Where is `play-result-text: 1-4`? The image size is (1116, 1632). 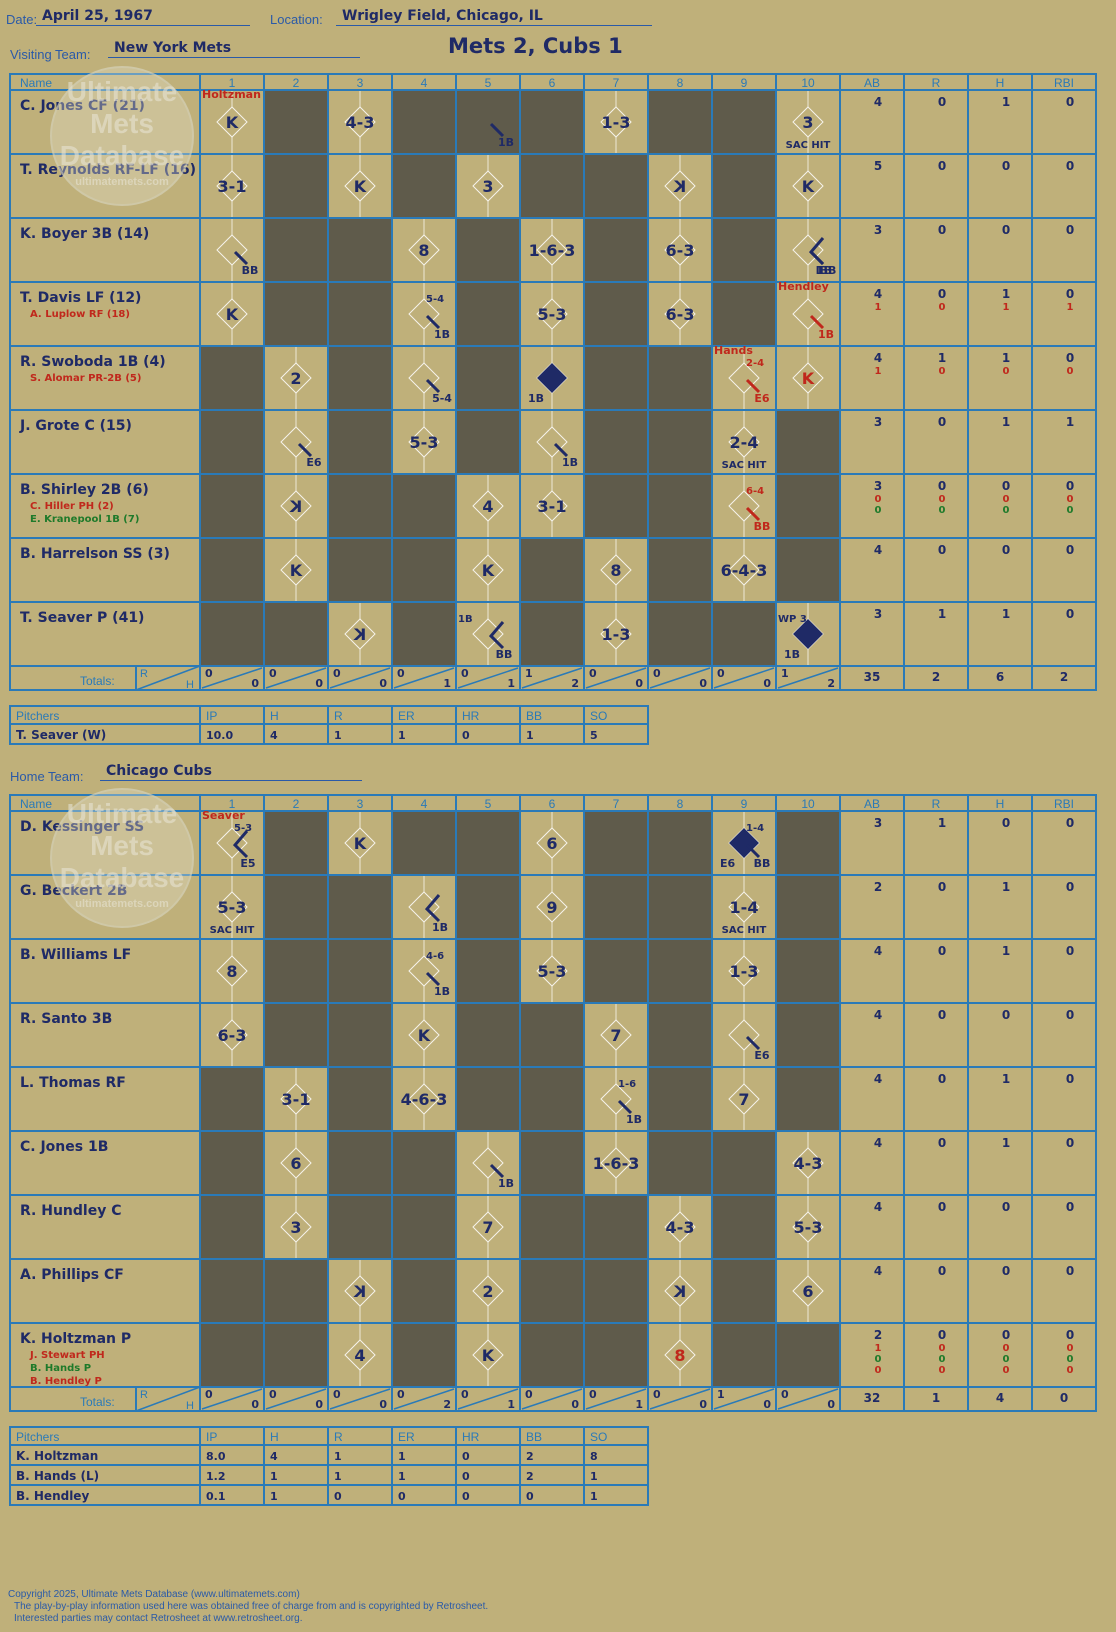 play-result-text: 1-4 is located at coordinates (744, 907).